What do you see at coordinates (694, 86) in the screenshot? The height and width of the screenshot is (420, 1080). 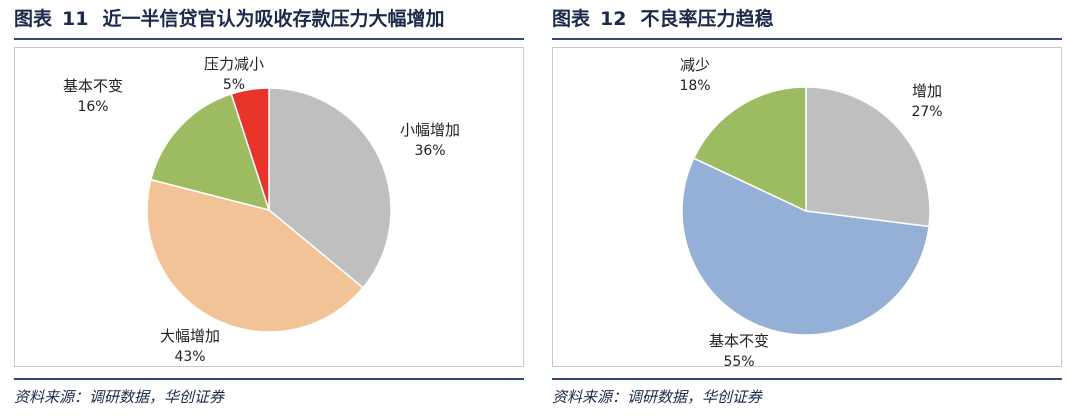 I see `slice-value-label: 18%` at bounding box center [694, 86].